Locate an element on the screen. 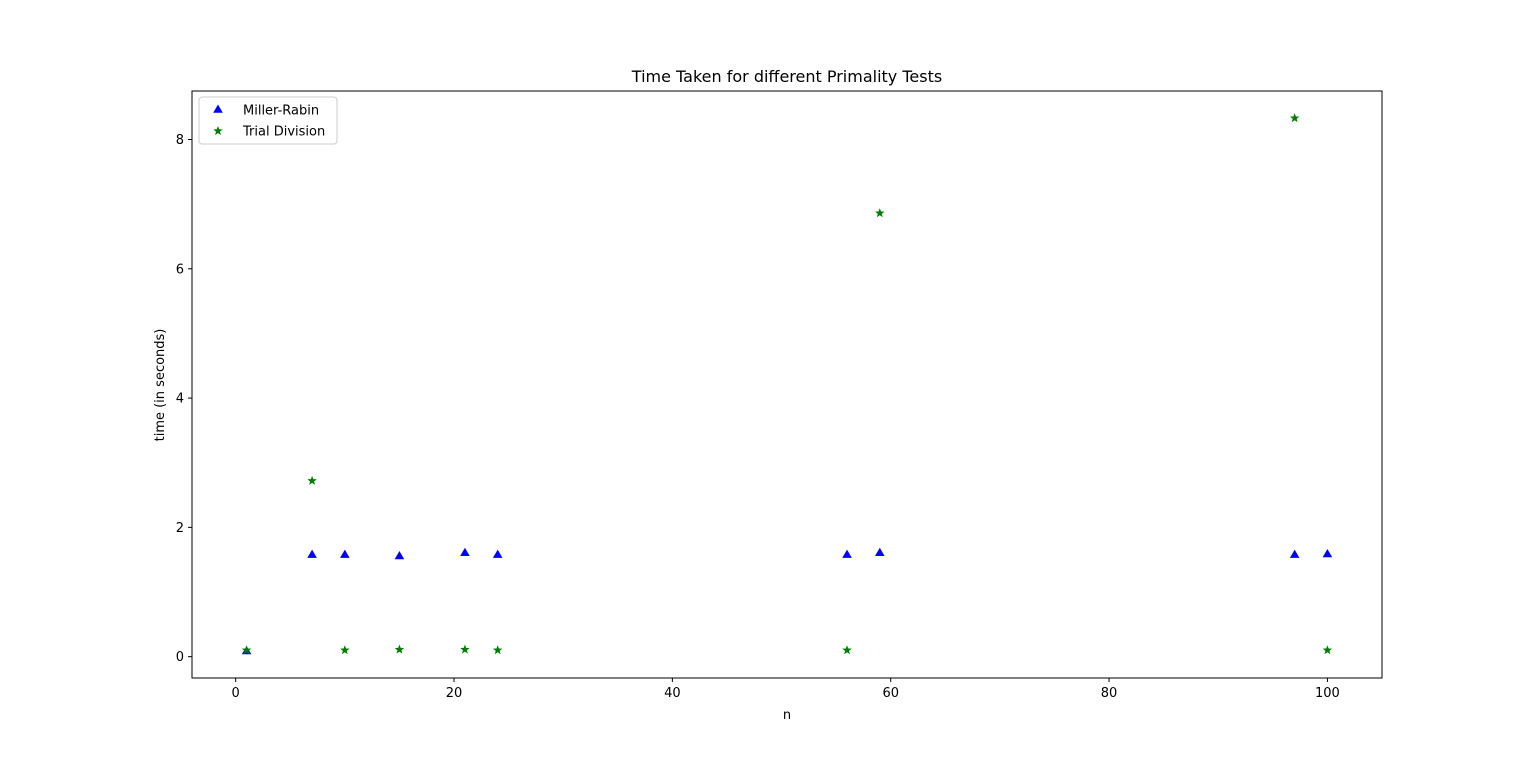 The image size is (1536, 762). legend-box is located at coordinates (268, 120).